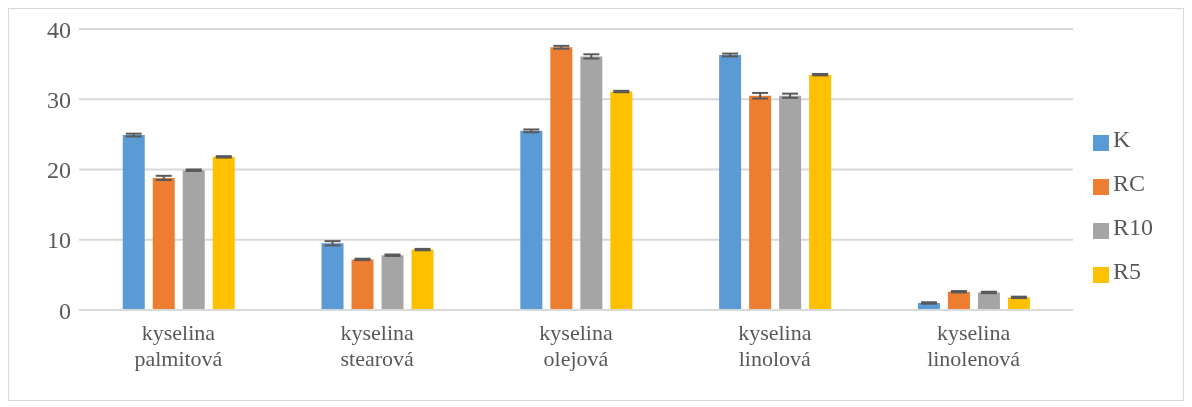 Image resolution: width=1192 pixels, height=407 pixels. Describe the element at coordinates (65, 310) in the screenshot. I see `y-tick-label: 0` at that location.